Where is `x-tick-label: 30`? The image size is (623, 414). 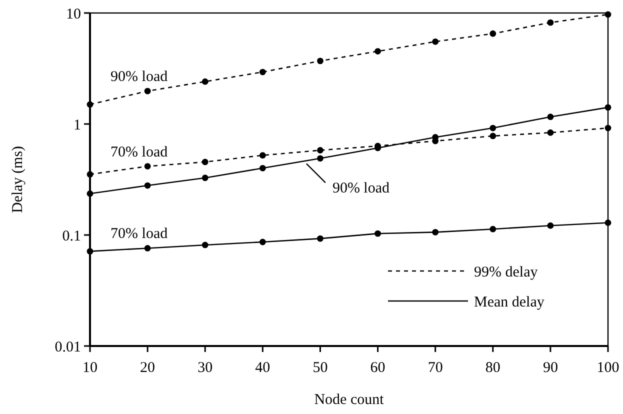 x-tick-label: 30 is located at coordinates (205, 368).